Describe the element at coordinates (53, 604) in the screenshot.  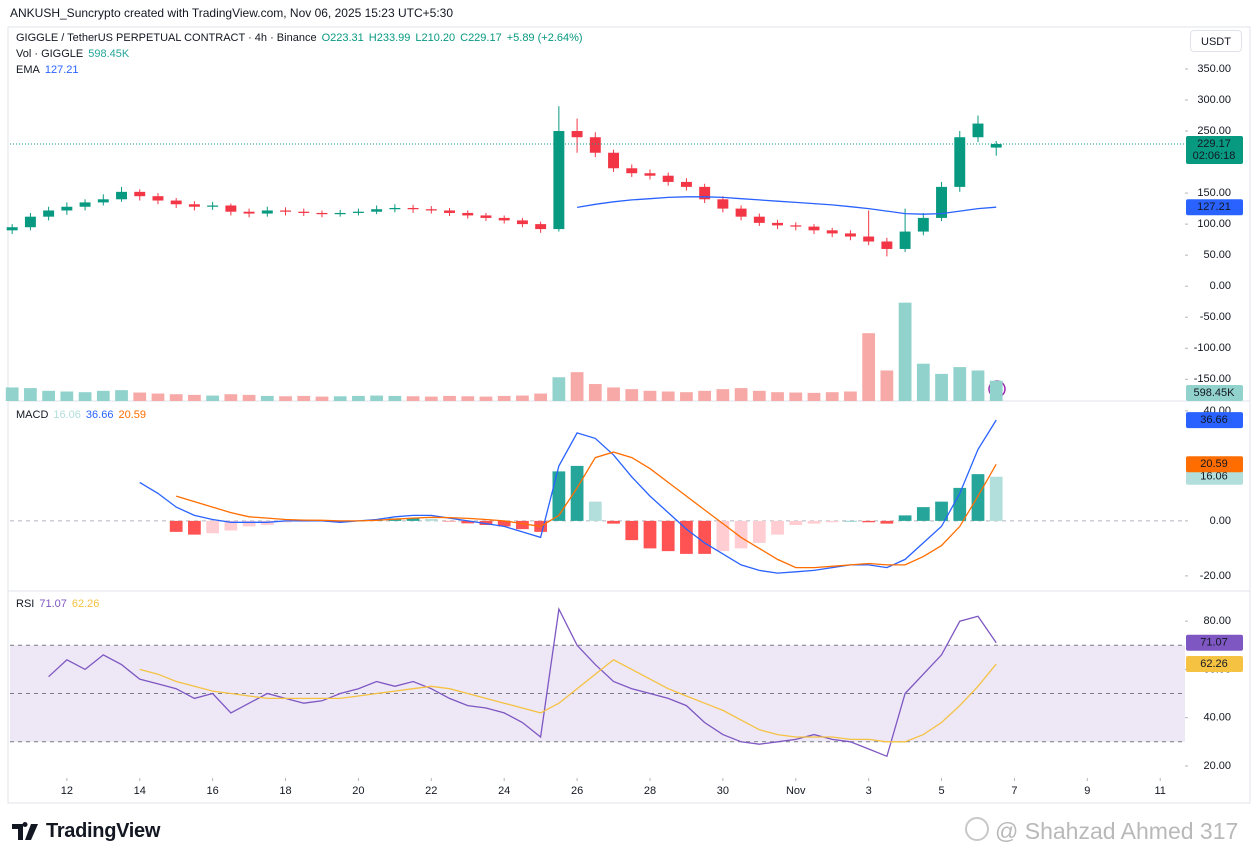
I see `rsi-value: 71.07` at that location.